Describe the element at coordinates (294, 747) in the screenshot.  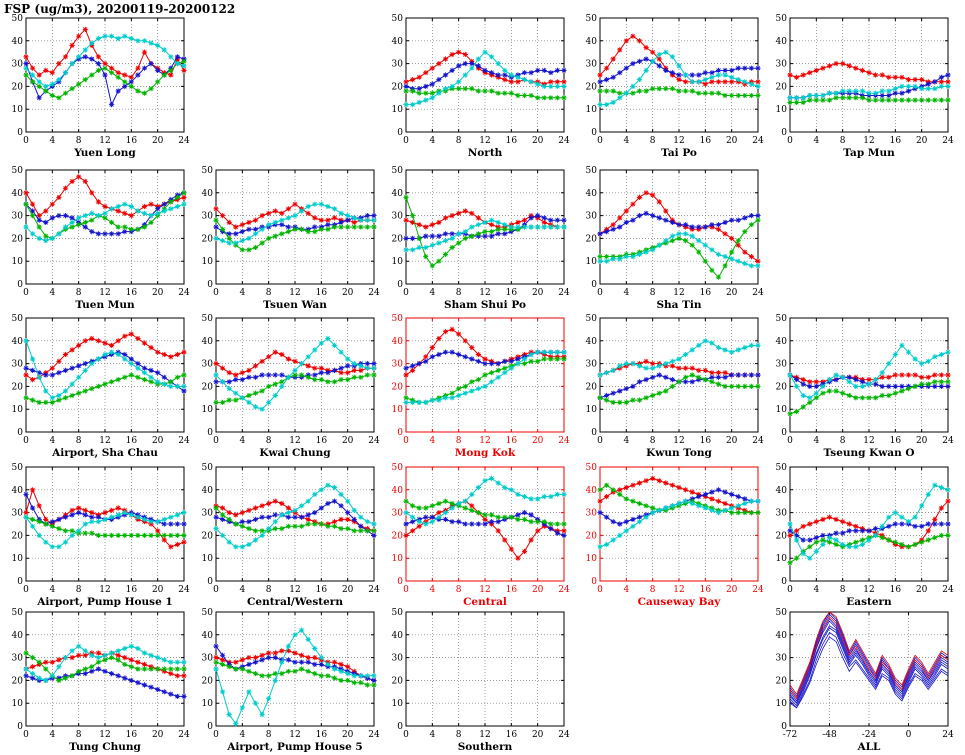
I see `chart-title: Airport, Pump House 5` at that location.